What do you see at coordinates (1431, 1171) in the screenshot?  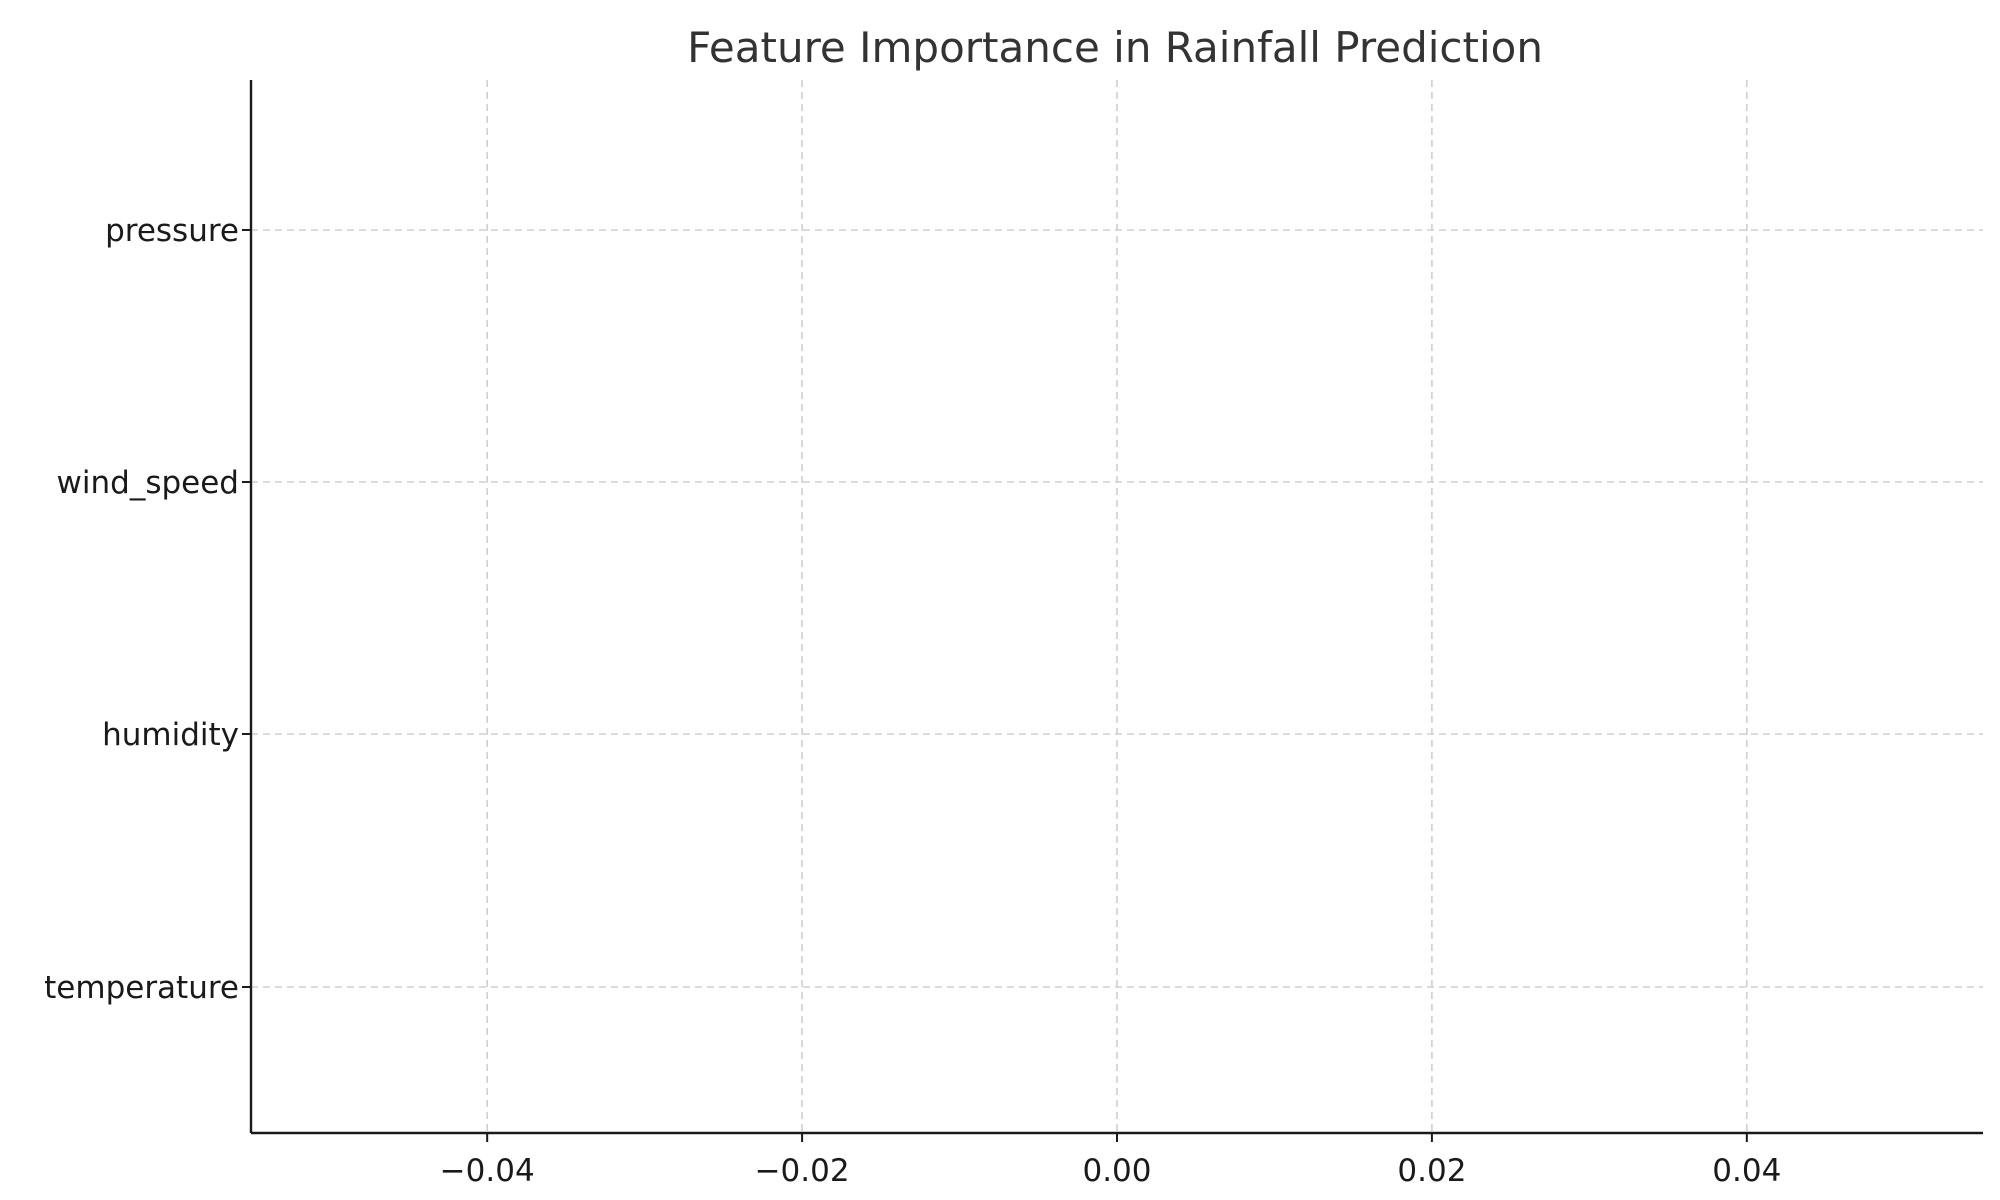 I see `x-tick-label: 0.02` at bounding box center [1431, 1171].